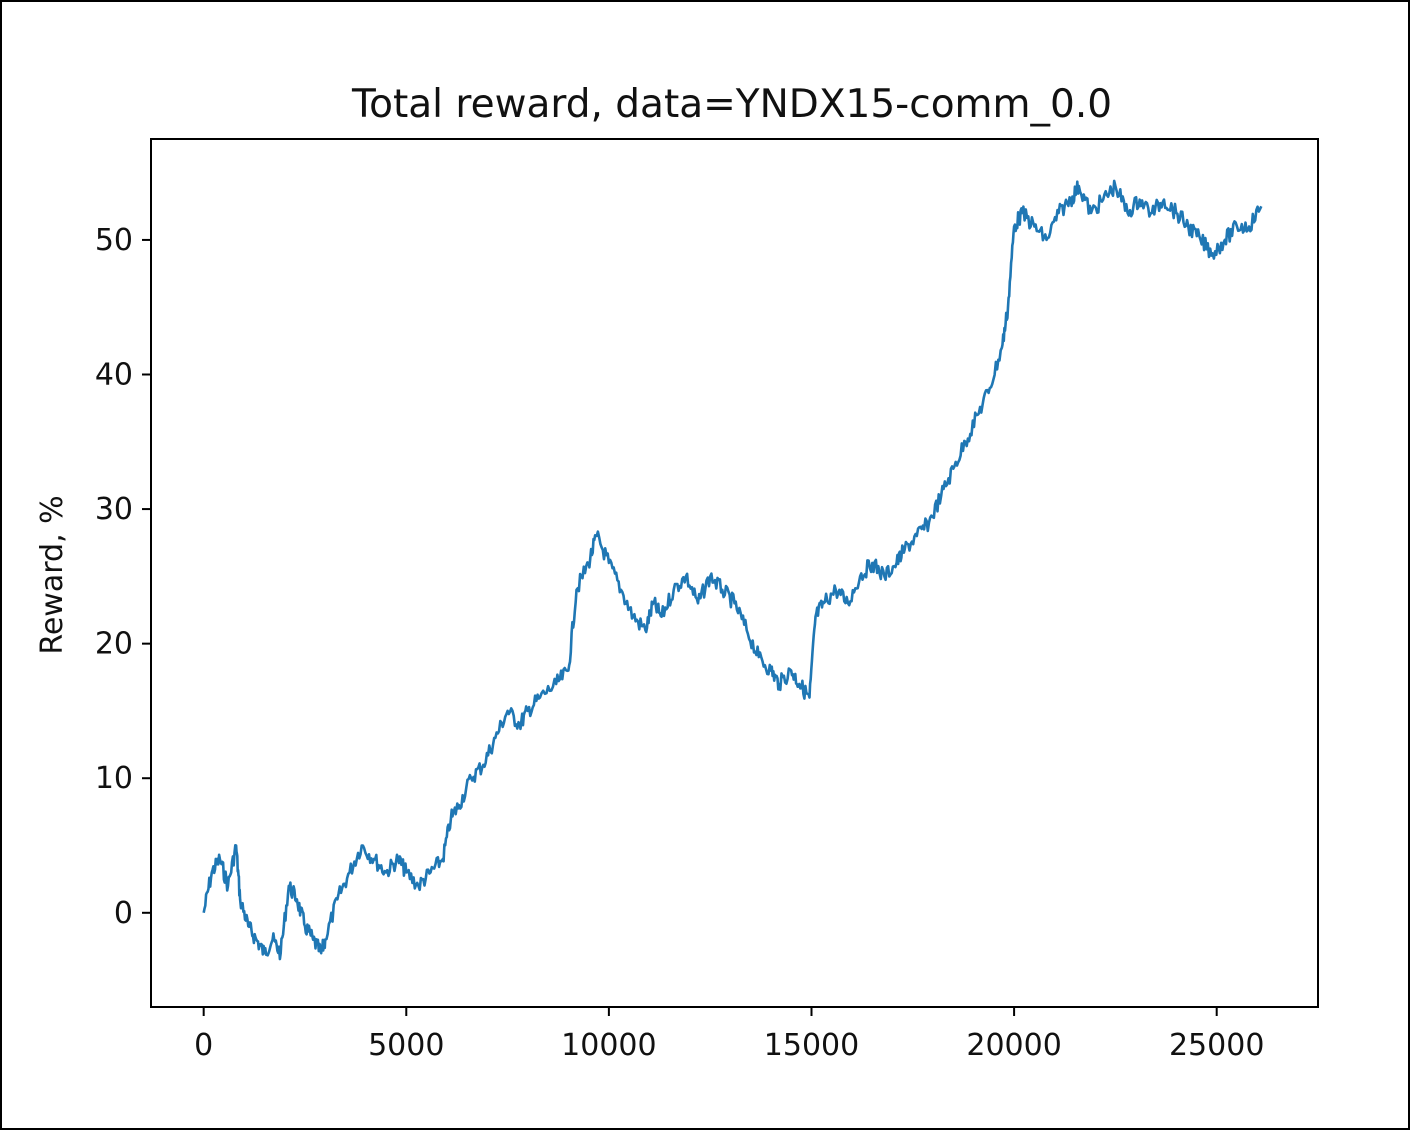 This screenshot has height=1130, width=1410. Describe the element at coordinates (203, 1045) in the screenshot. I see `x-tick-label: 0` at that location.